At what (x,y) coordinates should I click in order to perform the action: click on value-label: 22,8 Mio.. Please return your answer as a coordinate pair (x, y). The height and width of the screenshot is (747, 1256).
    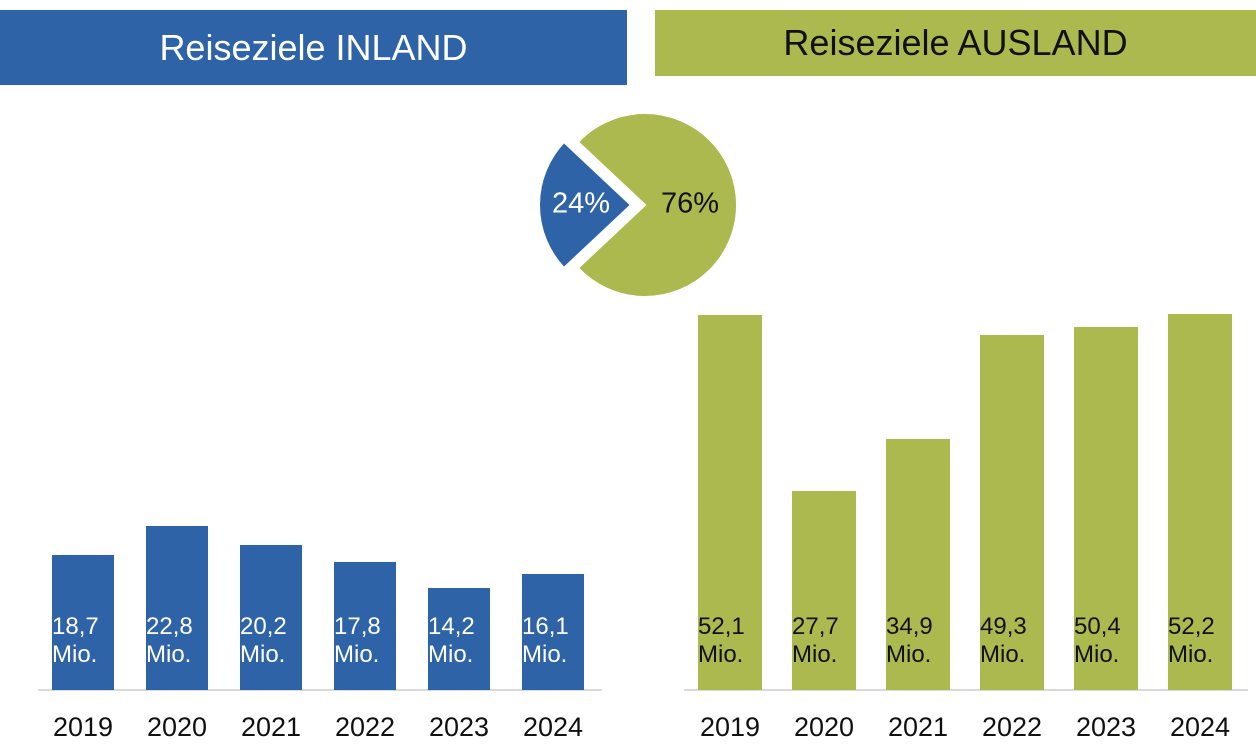
    Looking at the image, I should click on (169, 640).